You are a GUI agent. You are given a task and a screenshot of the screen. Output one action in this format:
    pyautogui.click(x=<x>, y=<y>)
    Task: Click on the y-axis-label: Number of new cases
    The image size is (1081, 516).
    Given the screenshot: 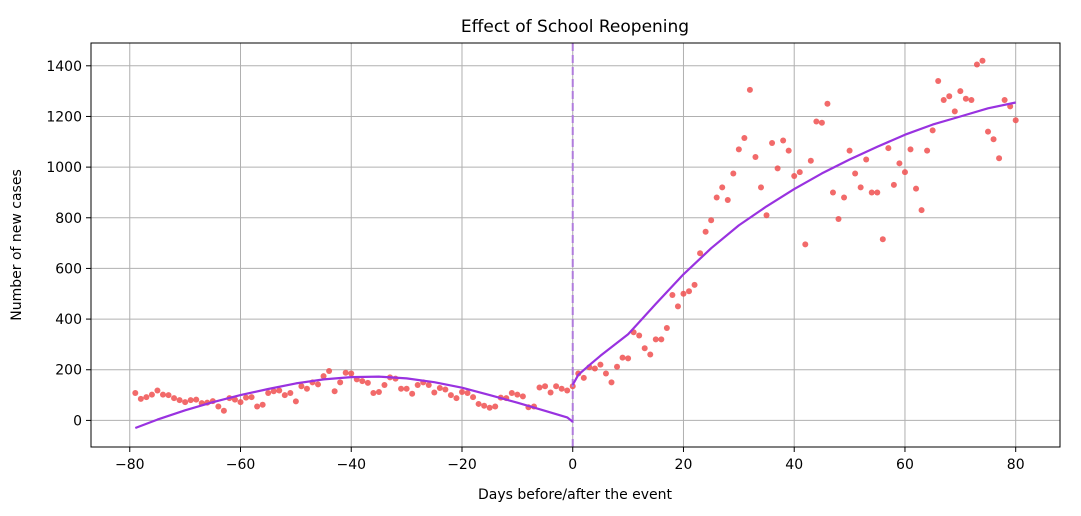 What is the action you would take?
    pyautogui.click(x=17, y=245)
    